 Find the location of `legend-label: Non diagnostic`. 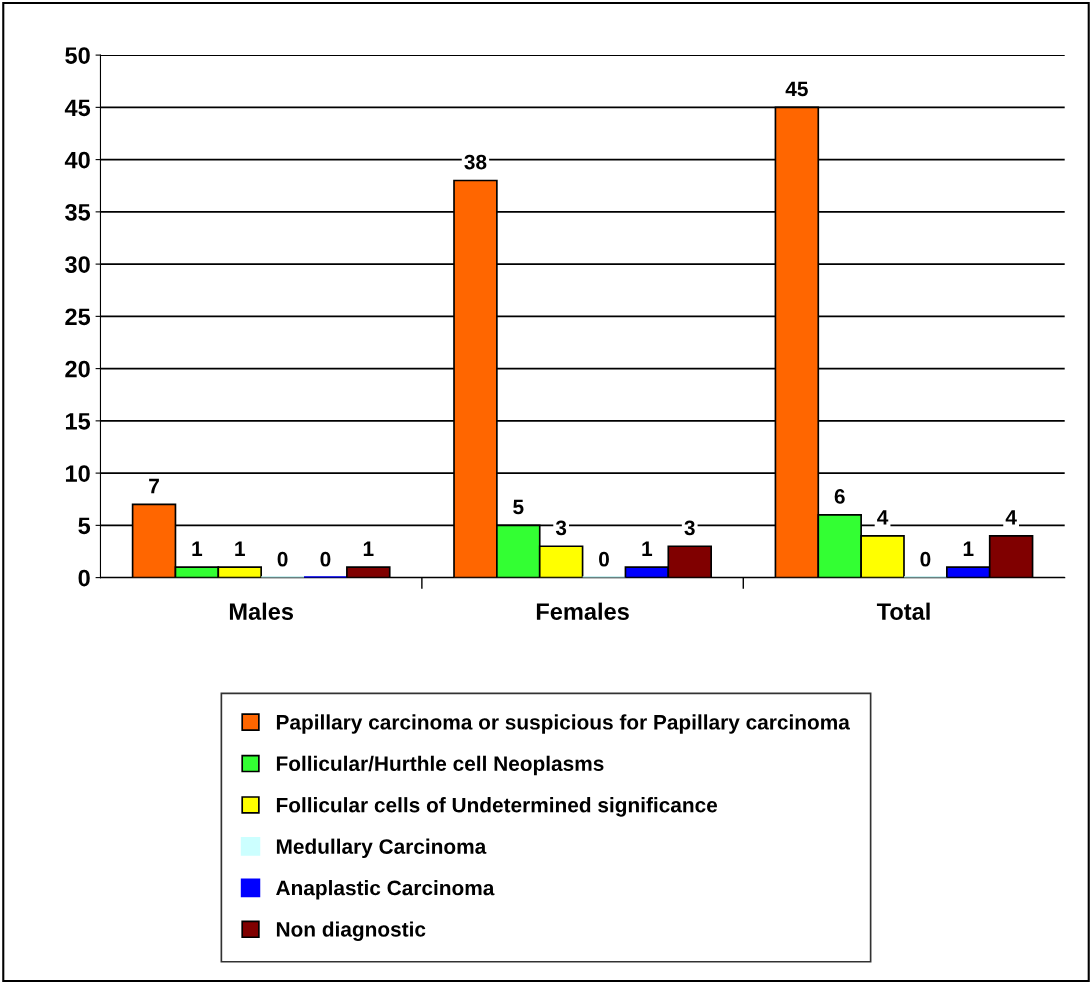

legend-label: Non diagnostic is located at coordinates (351, 931).